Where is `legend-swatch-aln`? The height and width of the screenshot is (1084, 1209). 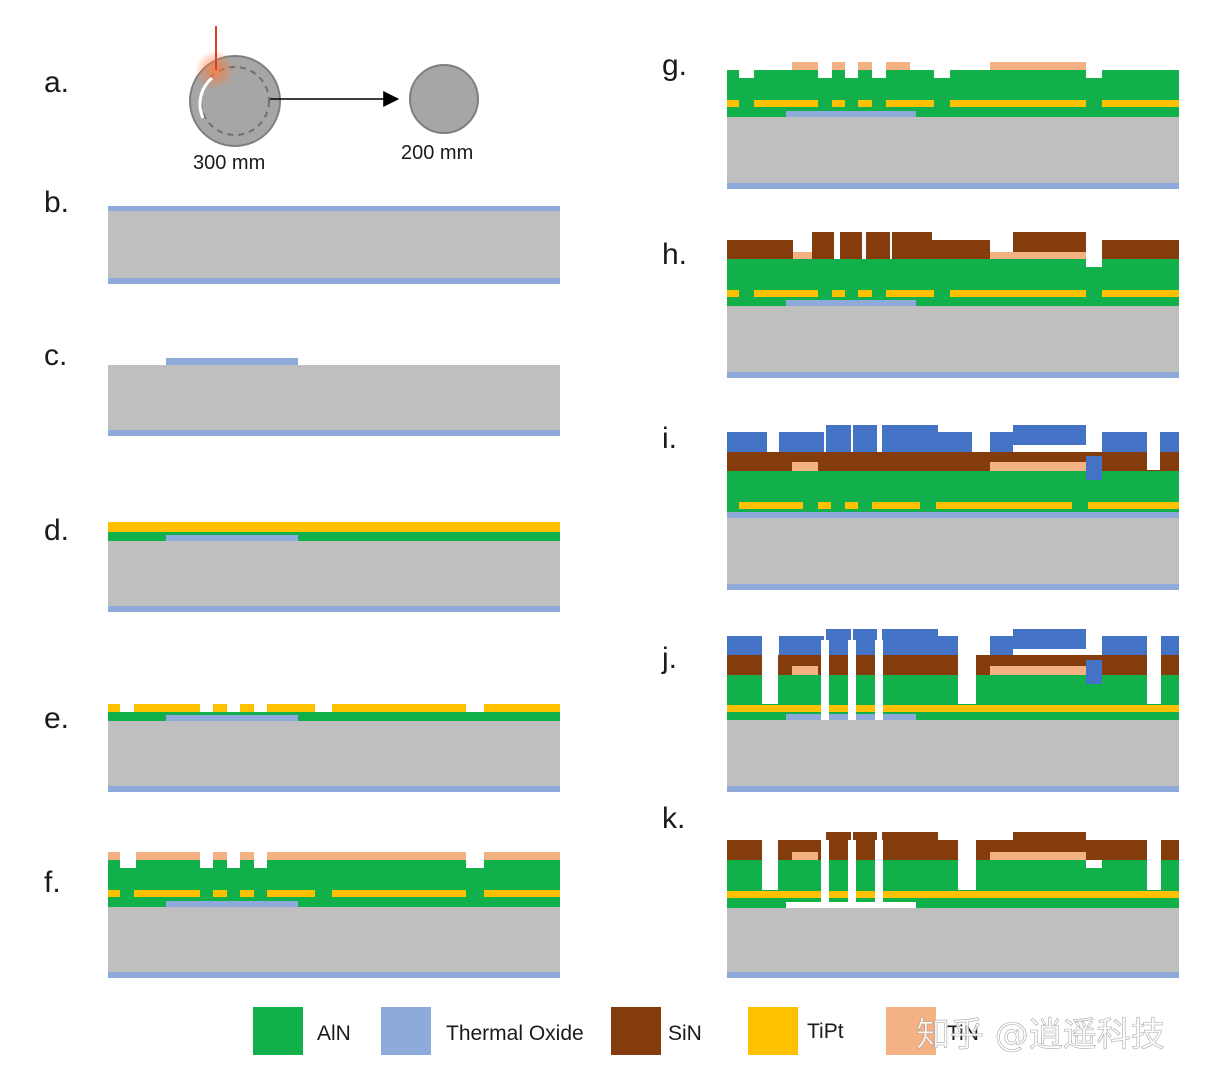
legend-swatch-aln is located at coordinates (278, 1031).